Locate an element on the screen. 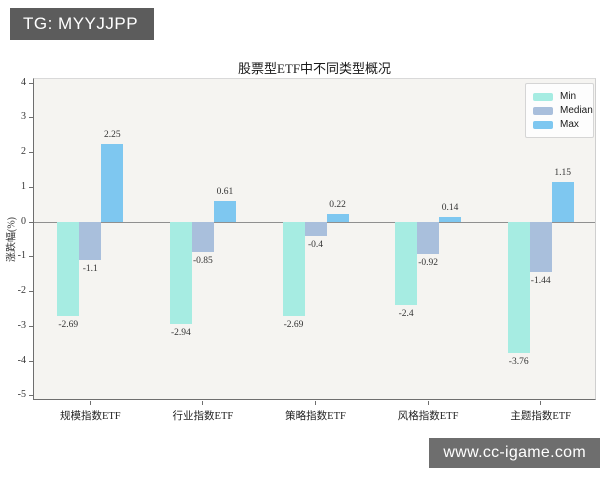 The height and width of the screenshot is (480, 600). legend-label: Median is located at coordinates (576, 110).